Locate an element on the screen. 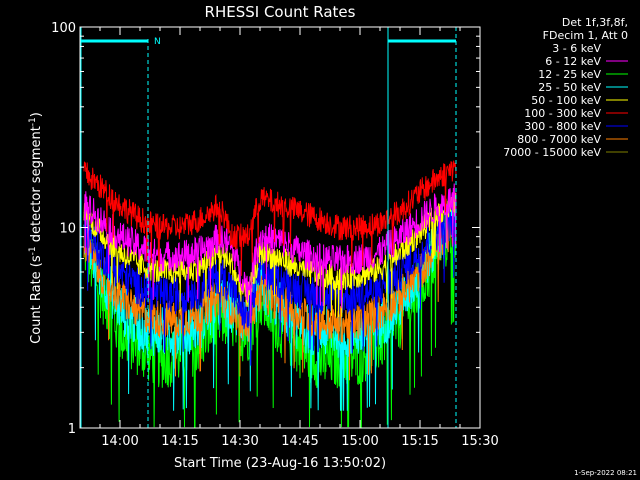 This screenshot has height=480, width=640. x-tick-label: 14:30 is located at coordinates (239, 441).